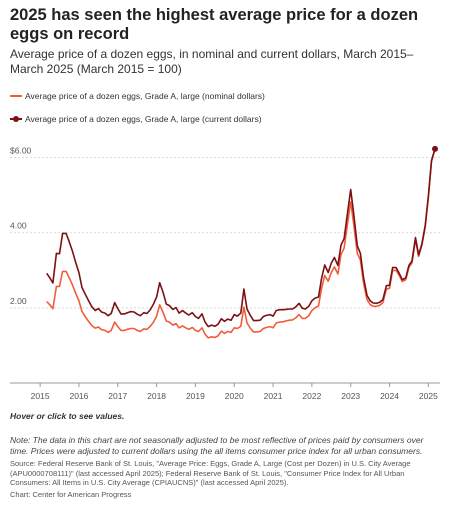 Image resolution: width=452 pixels, height=512 pixels. I want to click on legend-swatch-nominal, so click(16, 96).